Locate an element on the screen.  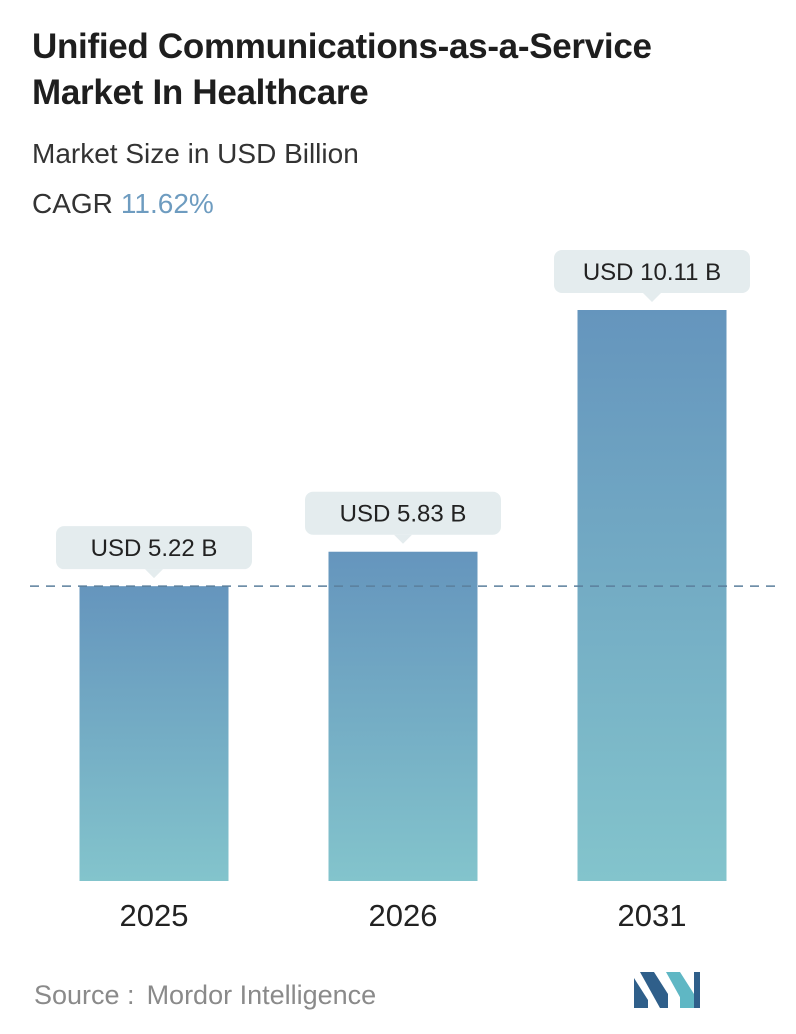
value-label-2025: USD 5.22 B is located at coordinates (154, 552).